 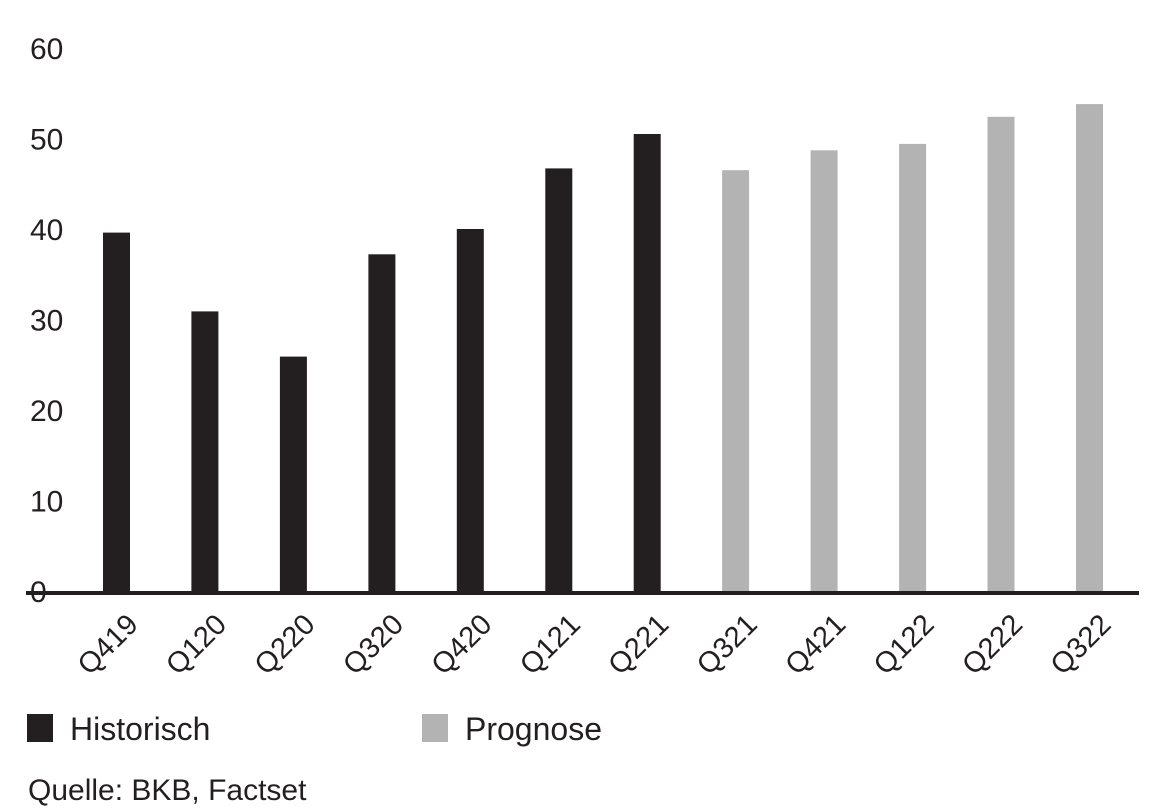 What do you see at coordinates (46, 140) in the screenshot?
I see `y-tick-label: 50` at bounding box center [46, 140].